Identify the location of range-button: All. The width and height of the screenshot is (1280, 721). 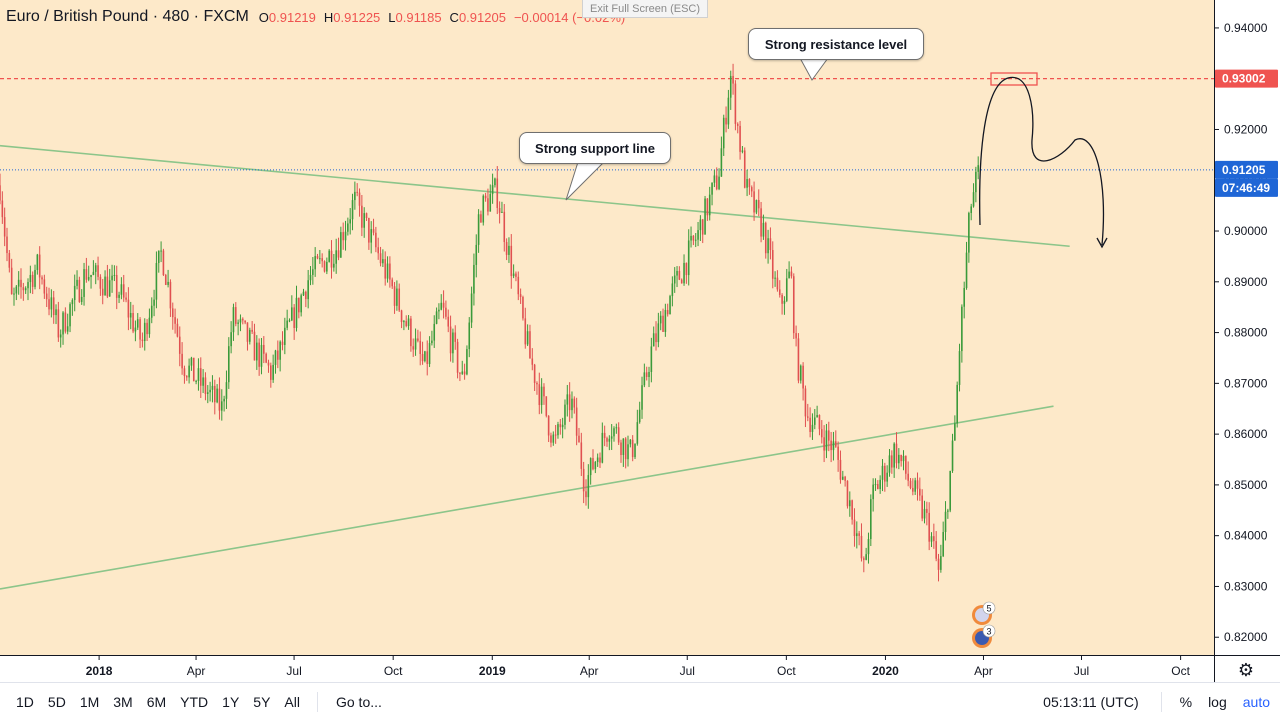
(292, 702).